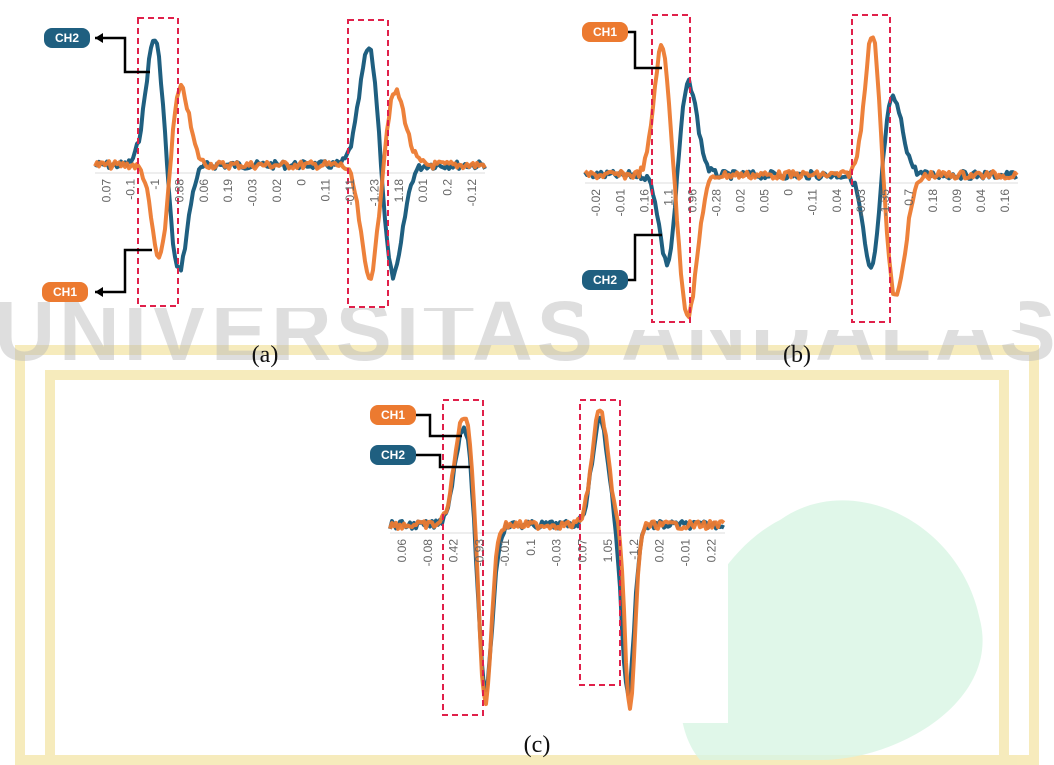  Describe the element at coordinates (711, 551) in the screenshot. I see `x-tick-label: 0.22` at that location.